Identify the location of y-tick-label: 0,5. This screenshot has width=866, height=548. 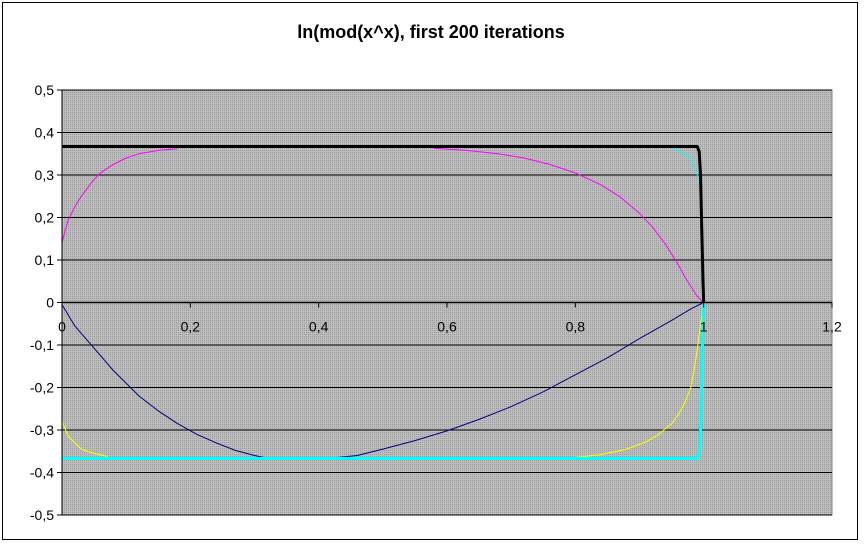
(45, 90).